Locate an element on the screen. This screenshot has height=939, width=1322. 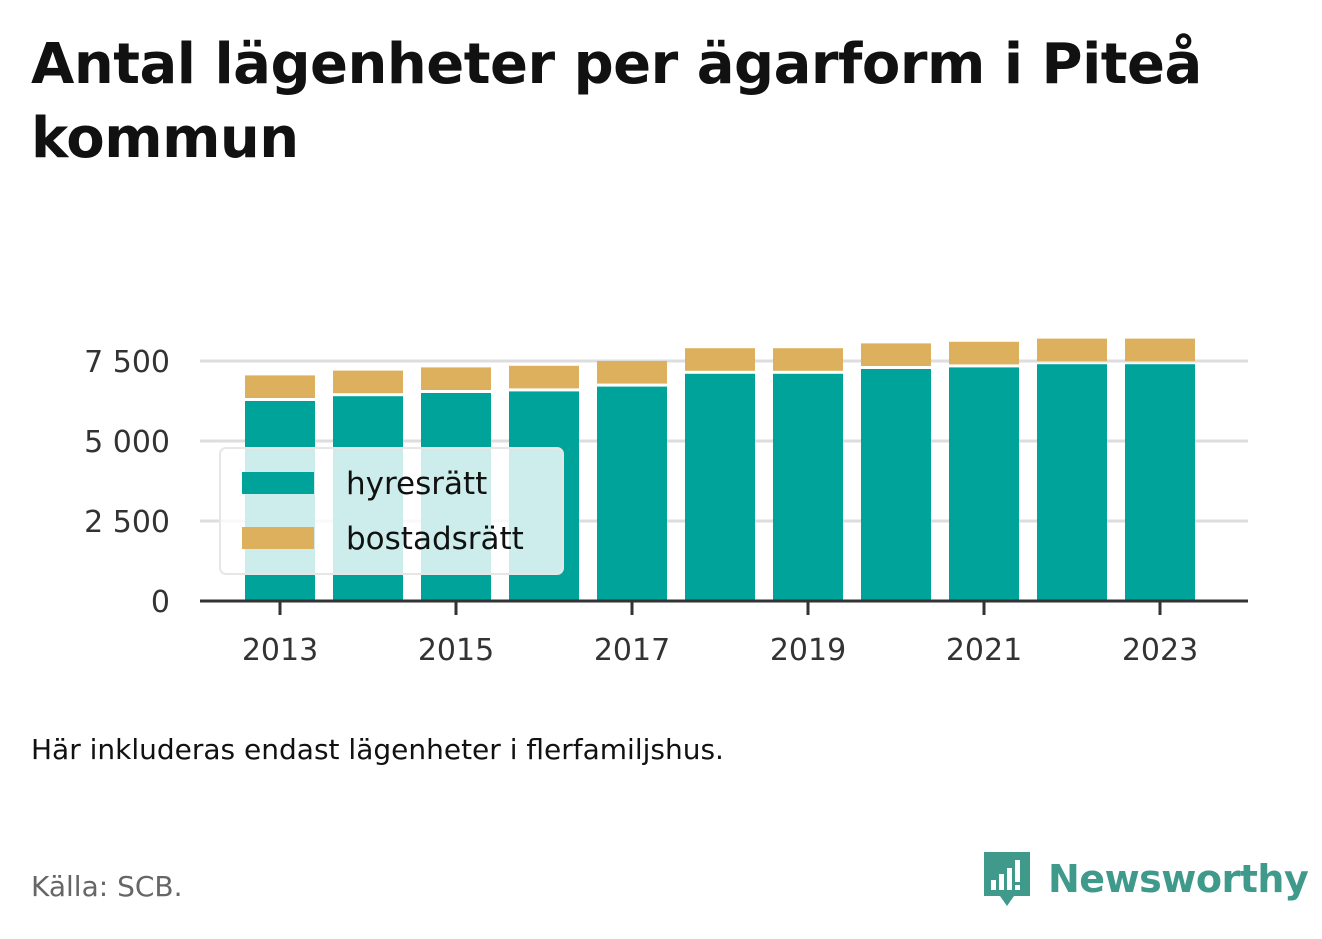
bar-bostadsratt-2017 is located at coordinates (632, 372).